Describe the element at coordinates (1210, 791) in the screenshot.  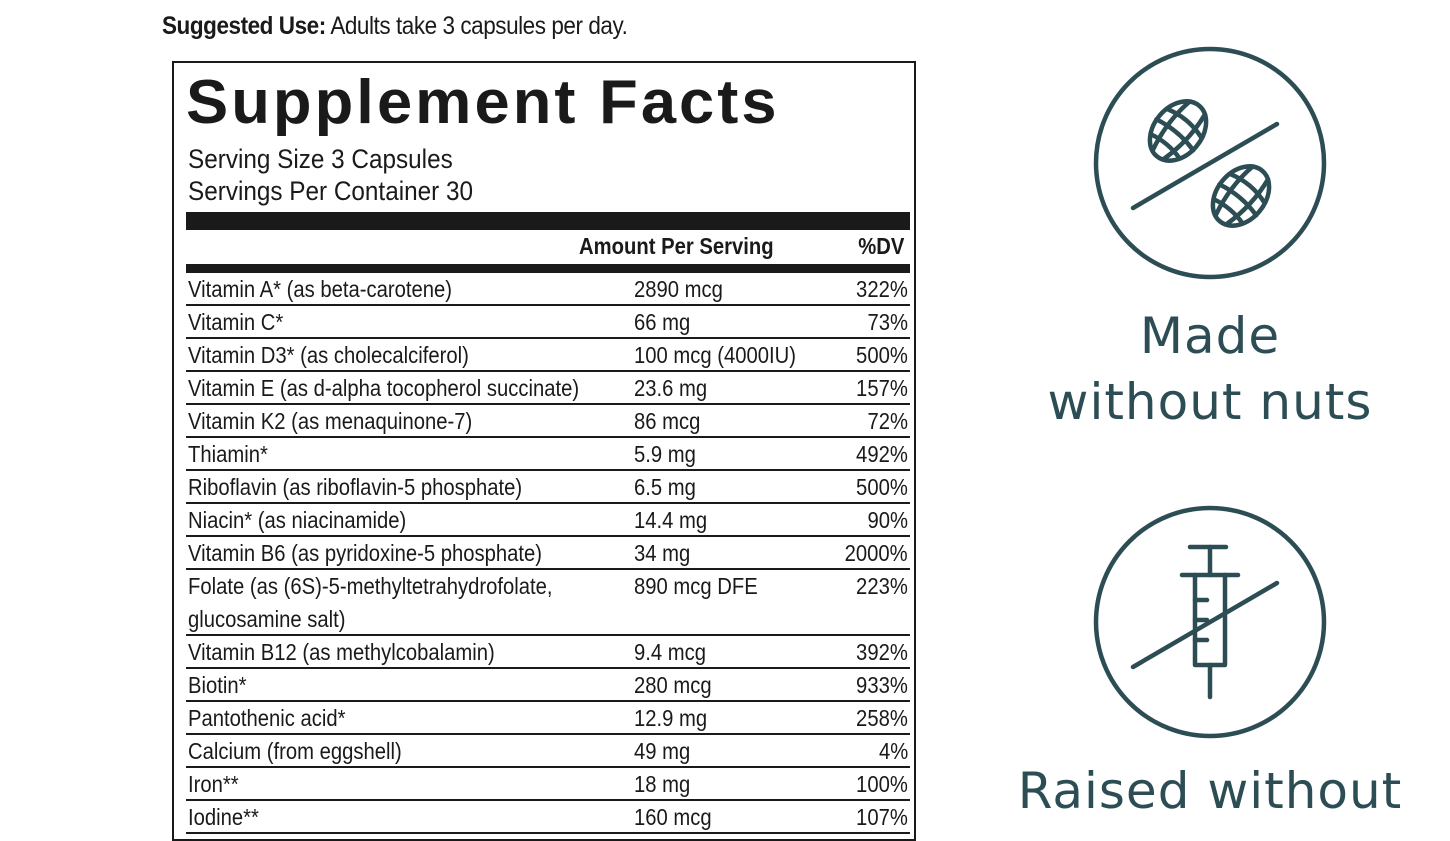
I see `badge-hormones-line1: Raised without` at that location.